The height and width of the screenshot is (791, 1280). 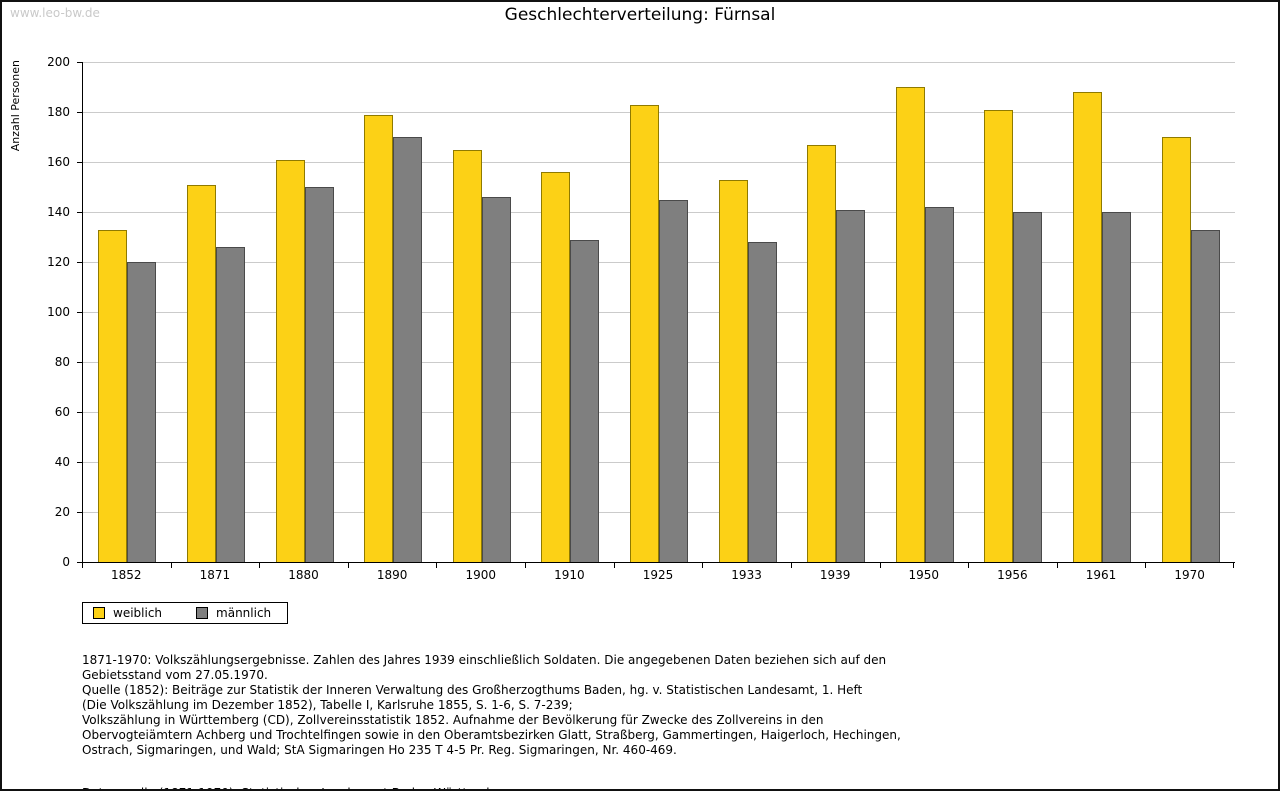 What do you see at coordinates (939, 384) in the screenshot?
I see `bar-männlich-1950` at bounding box center [939, 384].